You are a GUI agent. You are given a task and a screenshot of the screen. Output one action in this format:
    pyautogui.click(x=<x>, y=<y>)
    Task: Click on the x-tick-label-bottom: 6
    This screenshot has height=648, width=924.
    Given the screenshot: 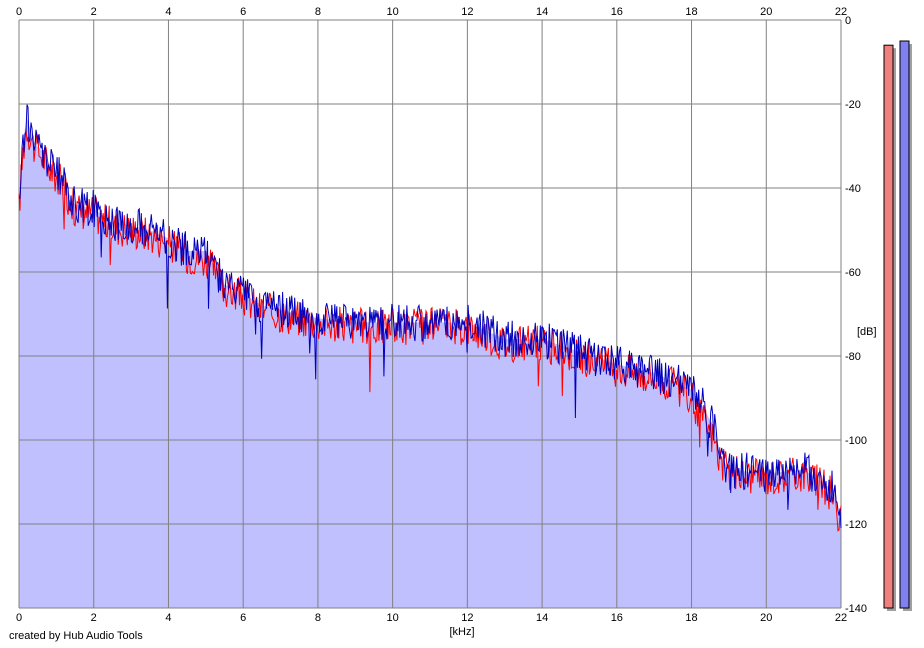 What is the action you would take?
    pyautogui.click(x=243, y=618)
    